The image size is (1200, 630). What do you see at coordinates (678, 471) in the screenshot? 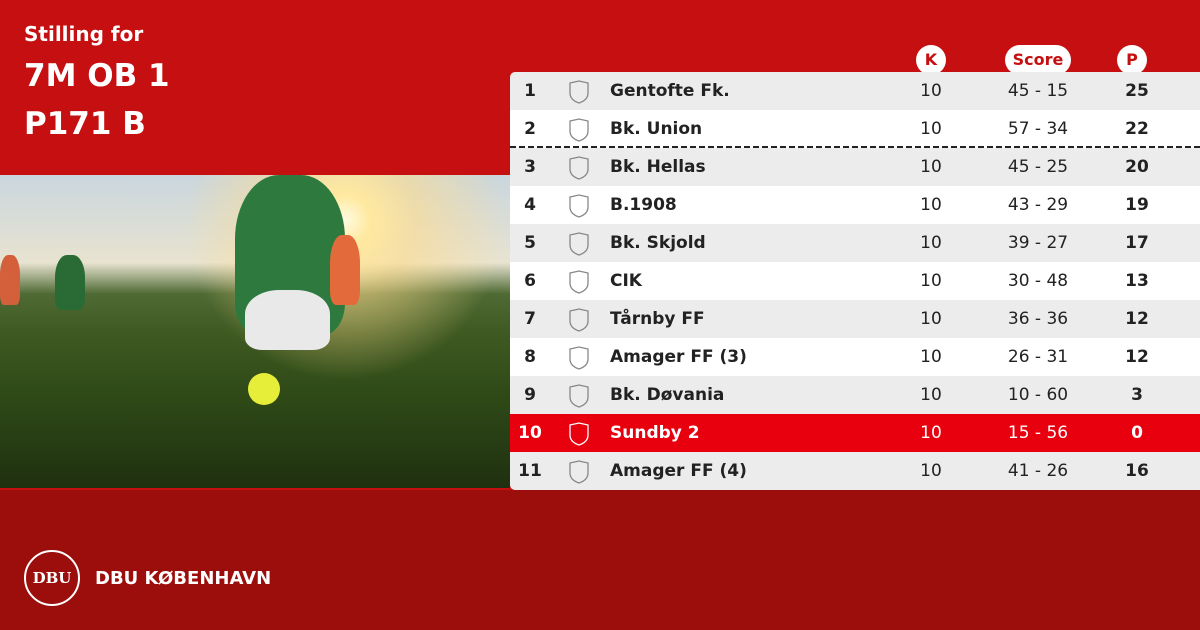
I see `team-name: Amager FF (4)` at bounding box center [678, 471].